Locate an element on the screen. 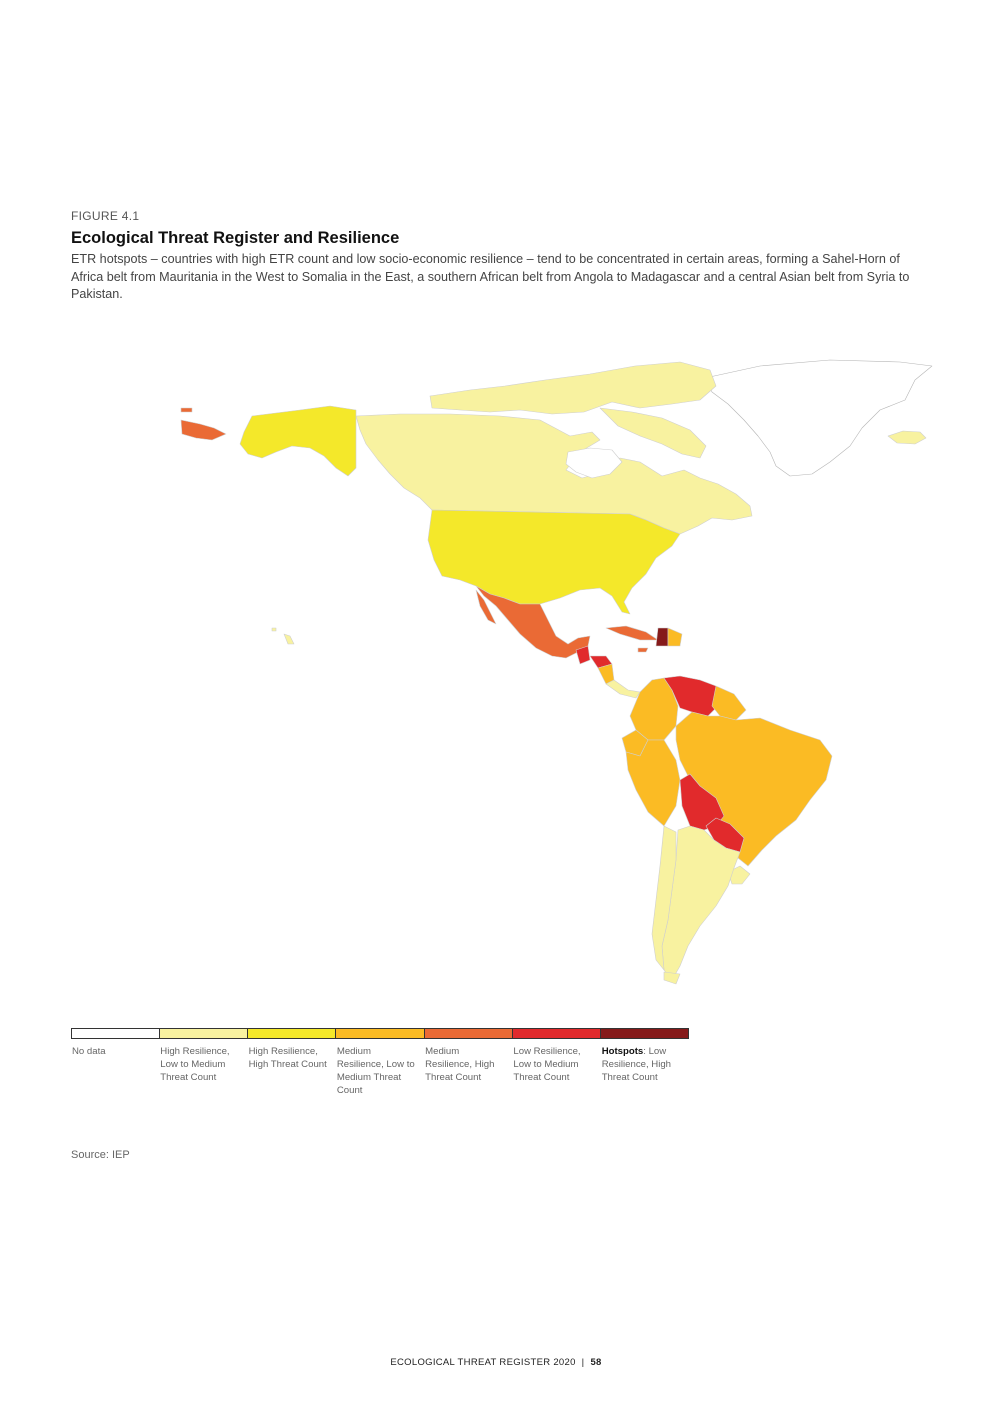  costa-rica-panama is located at coordinates (623, 689).